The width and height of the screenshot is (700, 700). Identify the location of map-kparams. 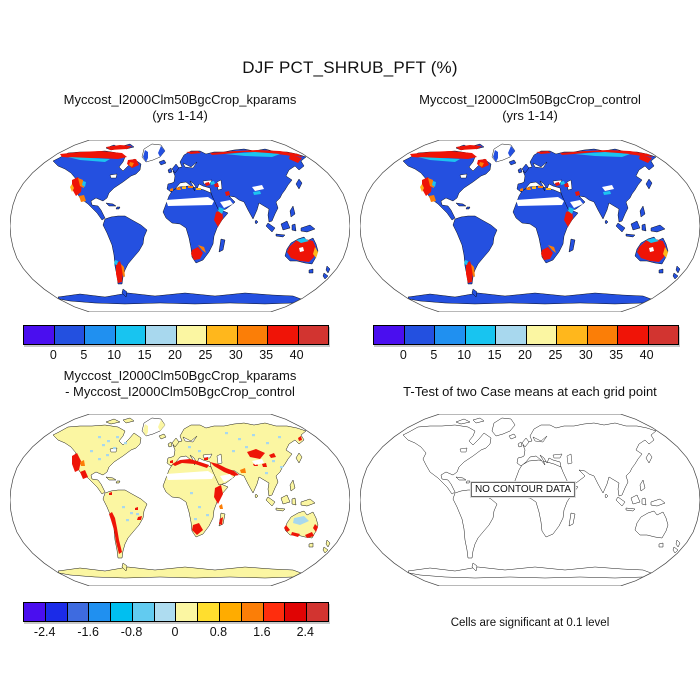
(180, 226).